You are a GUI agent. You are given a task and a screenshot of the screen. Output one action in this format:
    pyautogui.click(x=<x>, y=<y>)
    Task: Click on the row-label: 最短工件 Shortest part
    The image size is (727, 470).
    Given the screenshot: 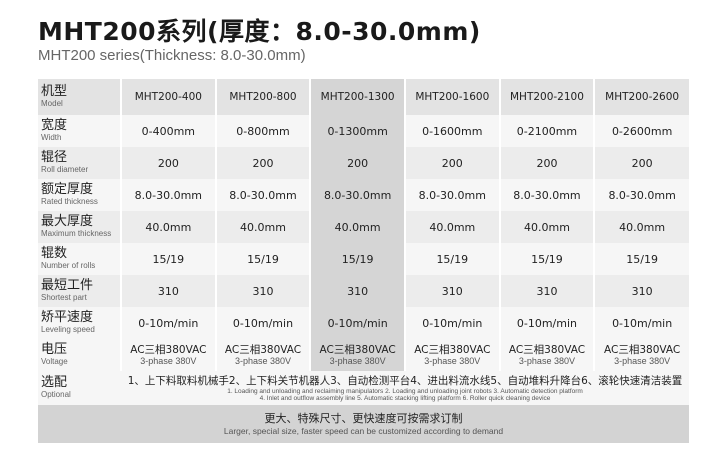 What is the action you would take?
    pyautogui.click(x=79, y=291)
    